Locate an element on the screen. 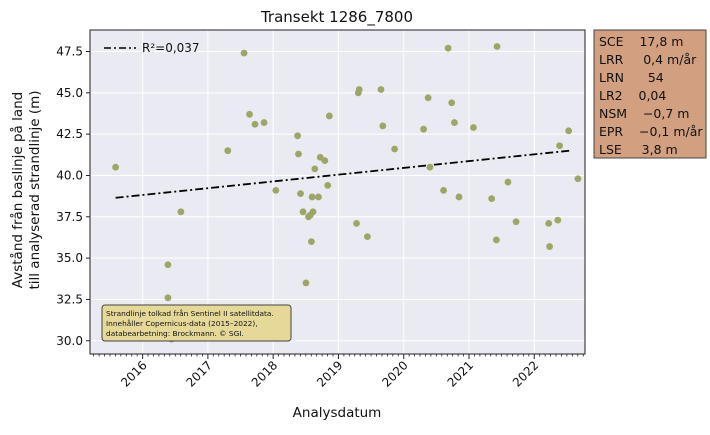  stats-line-nsm: NSM −0,7 m is located at coordinates (644, 113).